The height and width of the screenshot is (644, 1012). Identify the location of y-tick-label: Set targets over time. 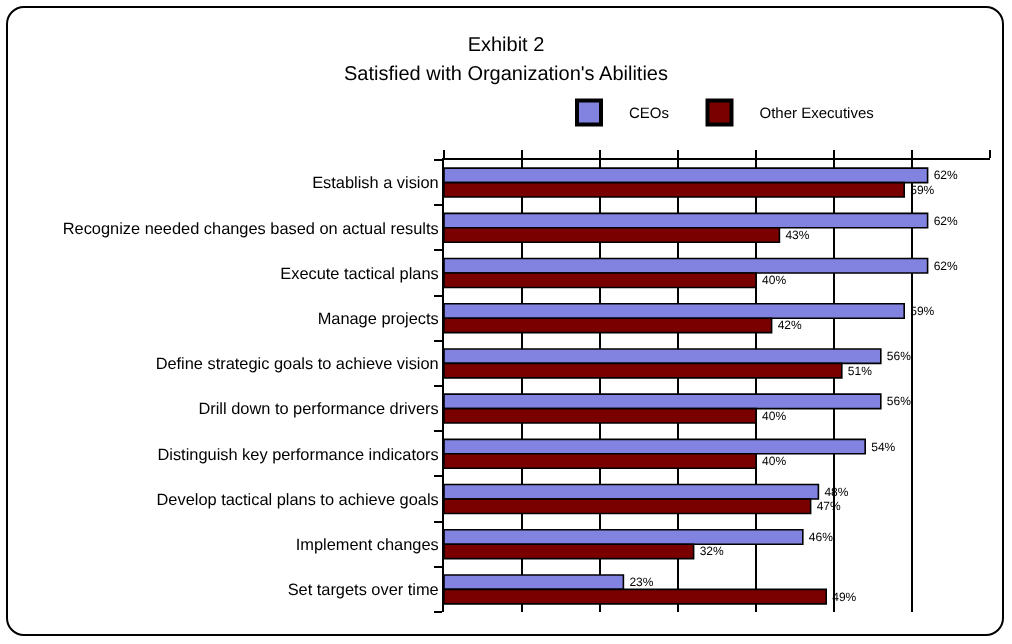
(363, 590).